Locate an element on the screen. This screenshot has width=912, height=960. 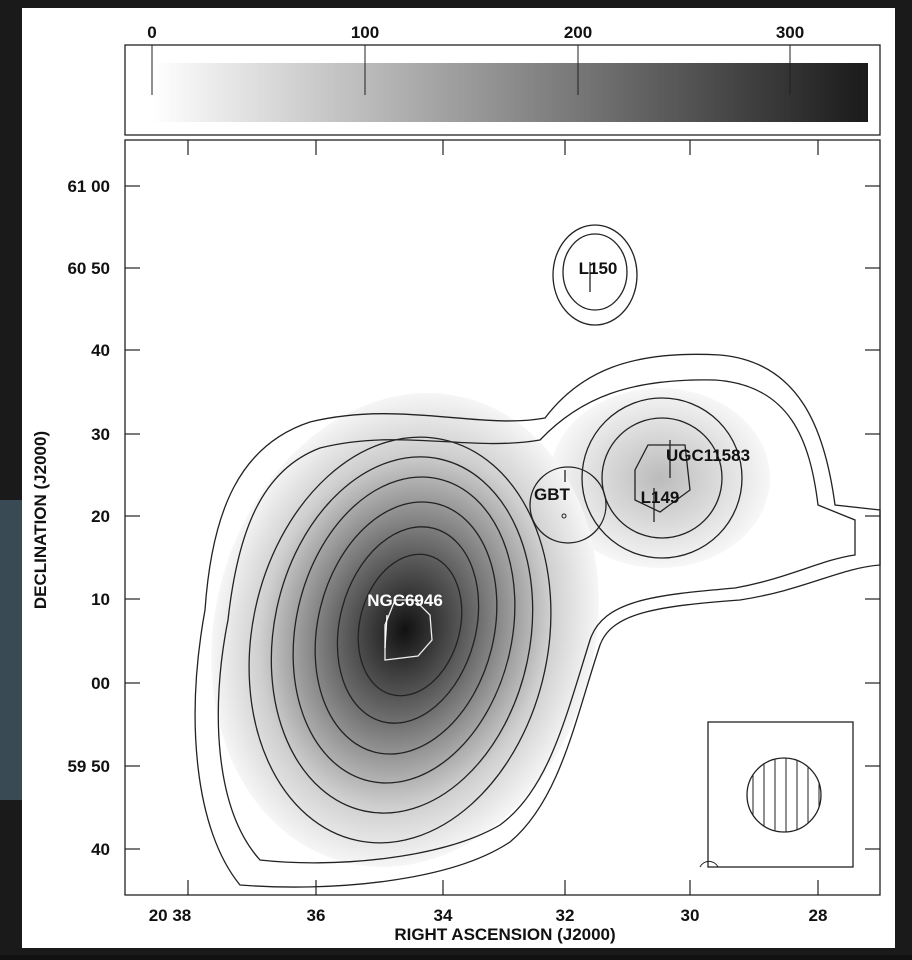
colorbar-ticks is located at coordinates (471, 70).